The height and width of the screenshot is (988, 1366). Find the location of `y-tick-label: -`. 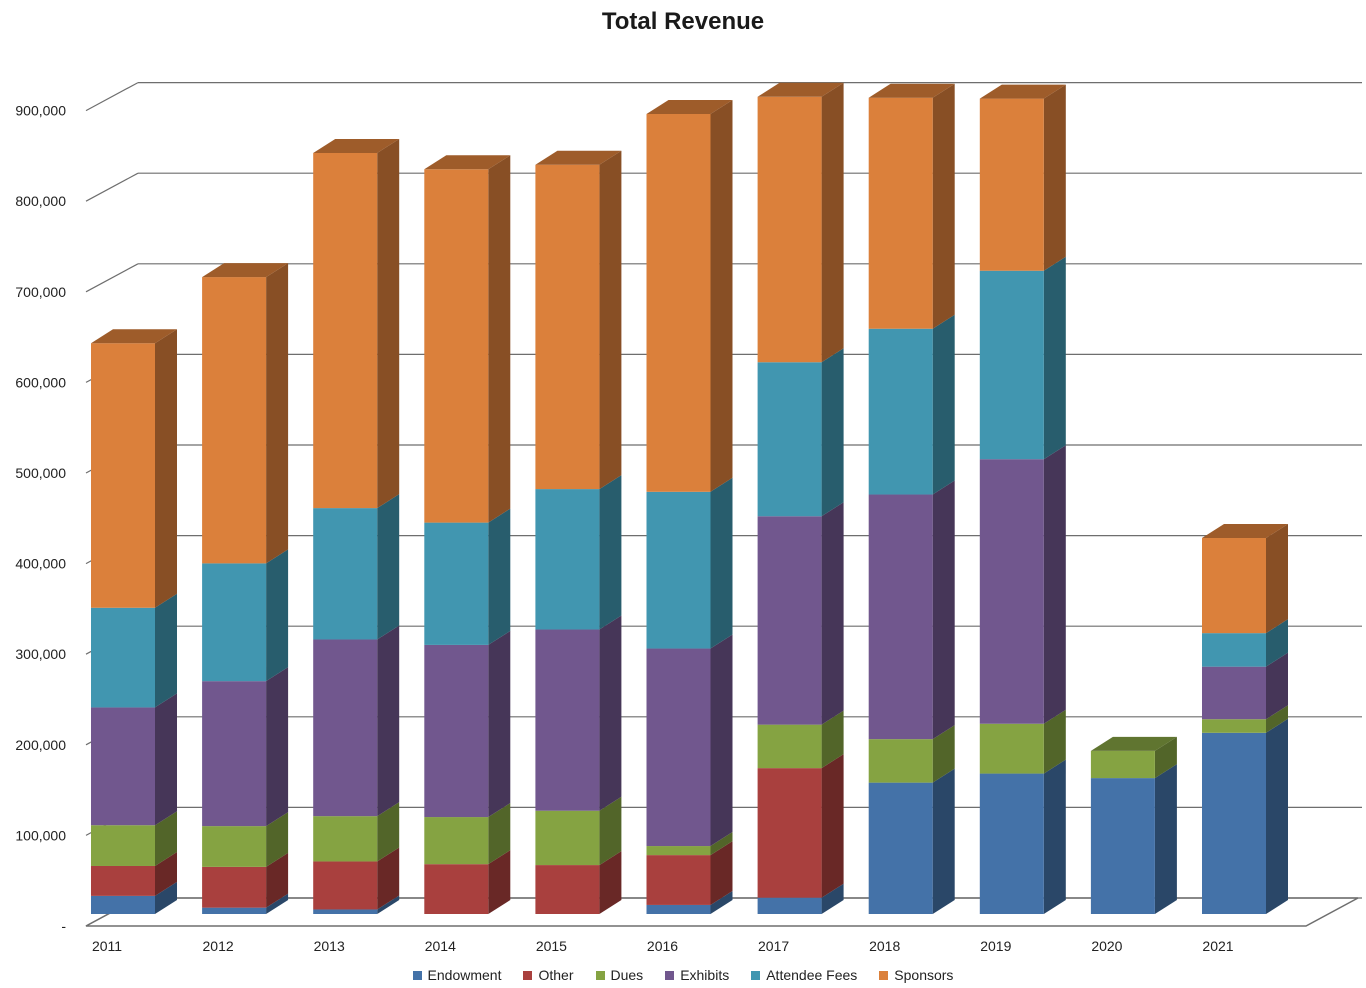

y-tick-label: - is located at coordinates (63, 926).